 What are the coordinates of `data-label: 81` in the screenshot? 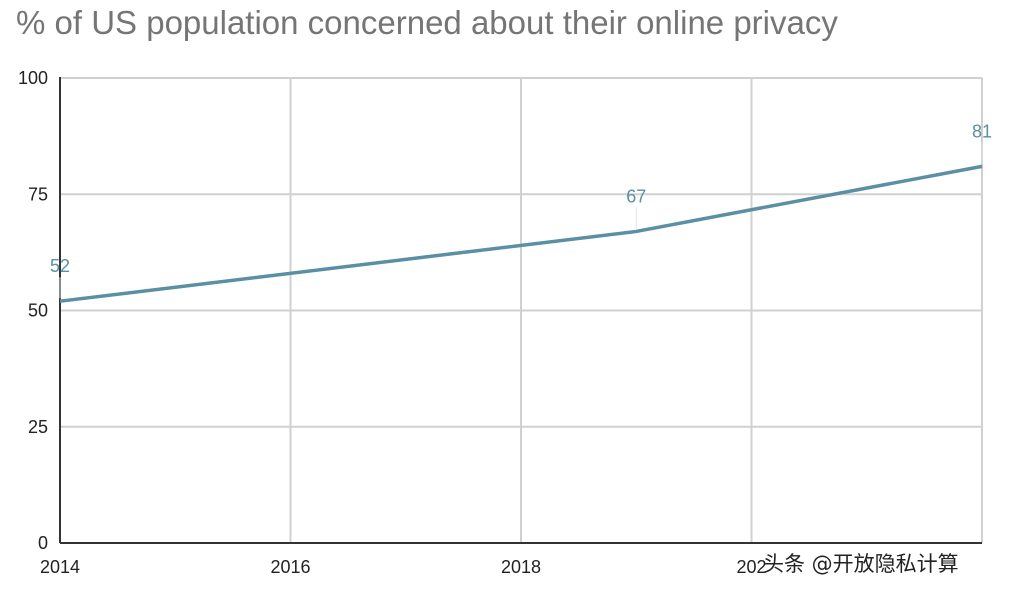 It's located at (982, 131).